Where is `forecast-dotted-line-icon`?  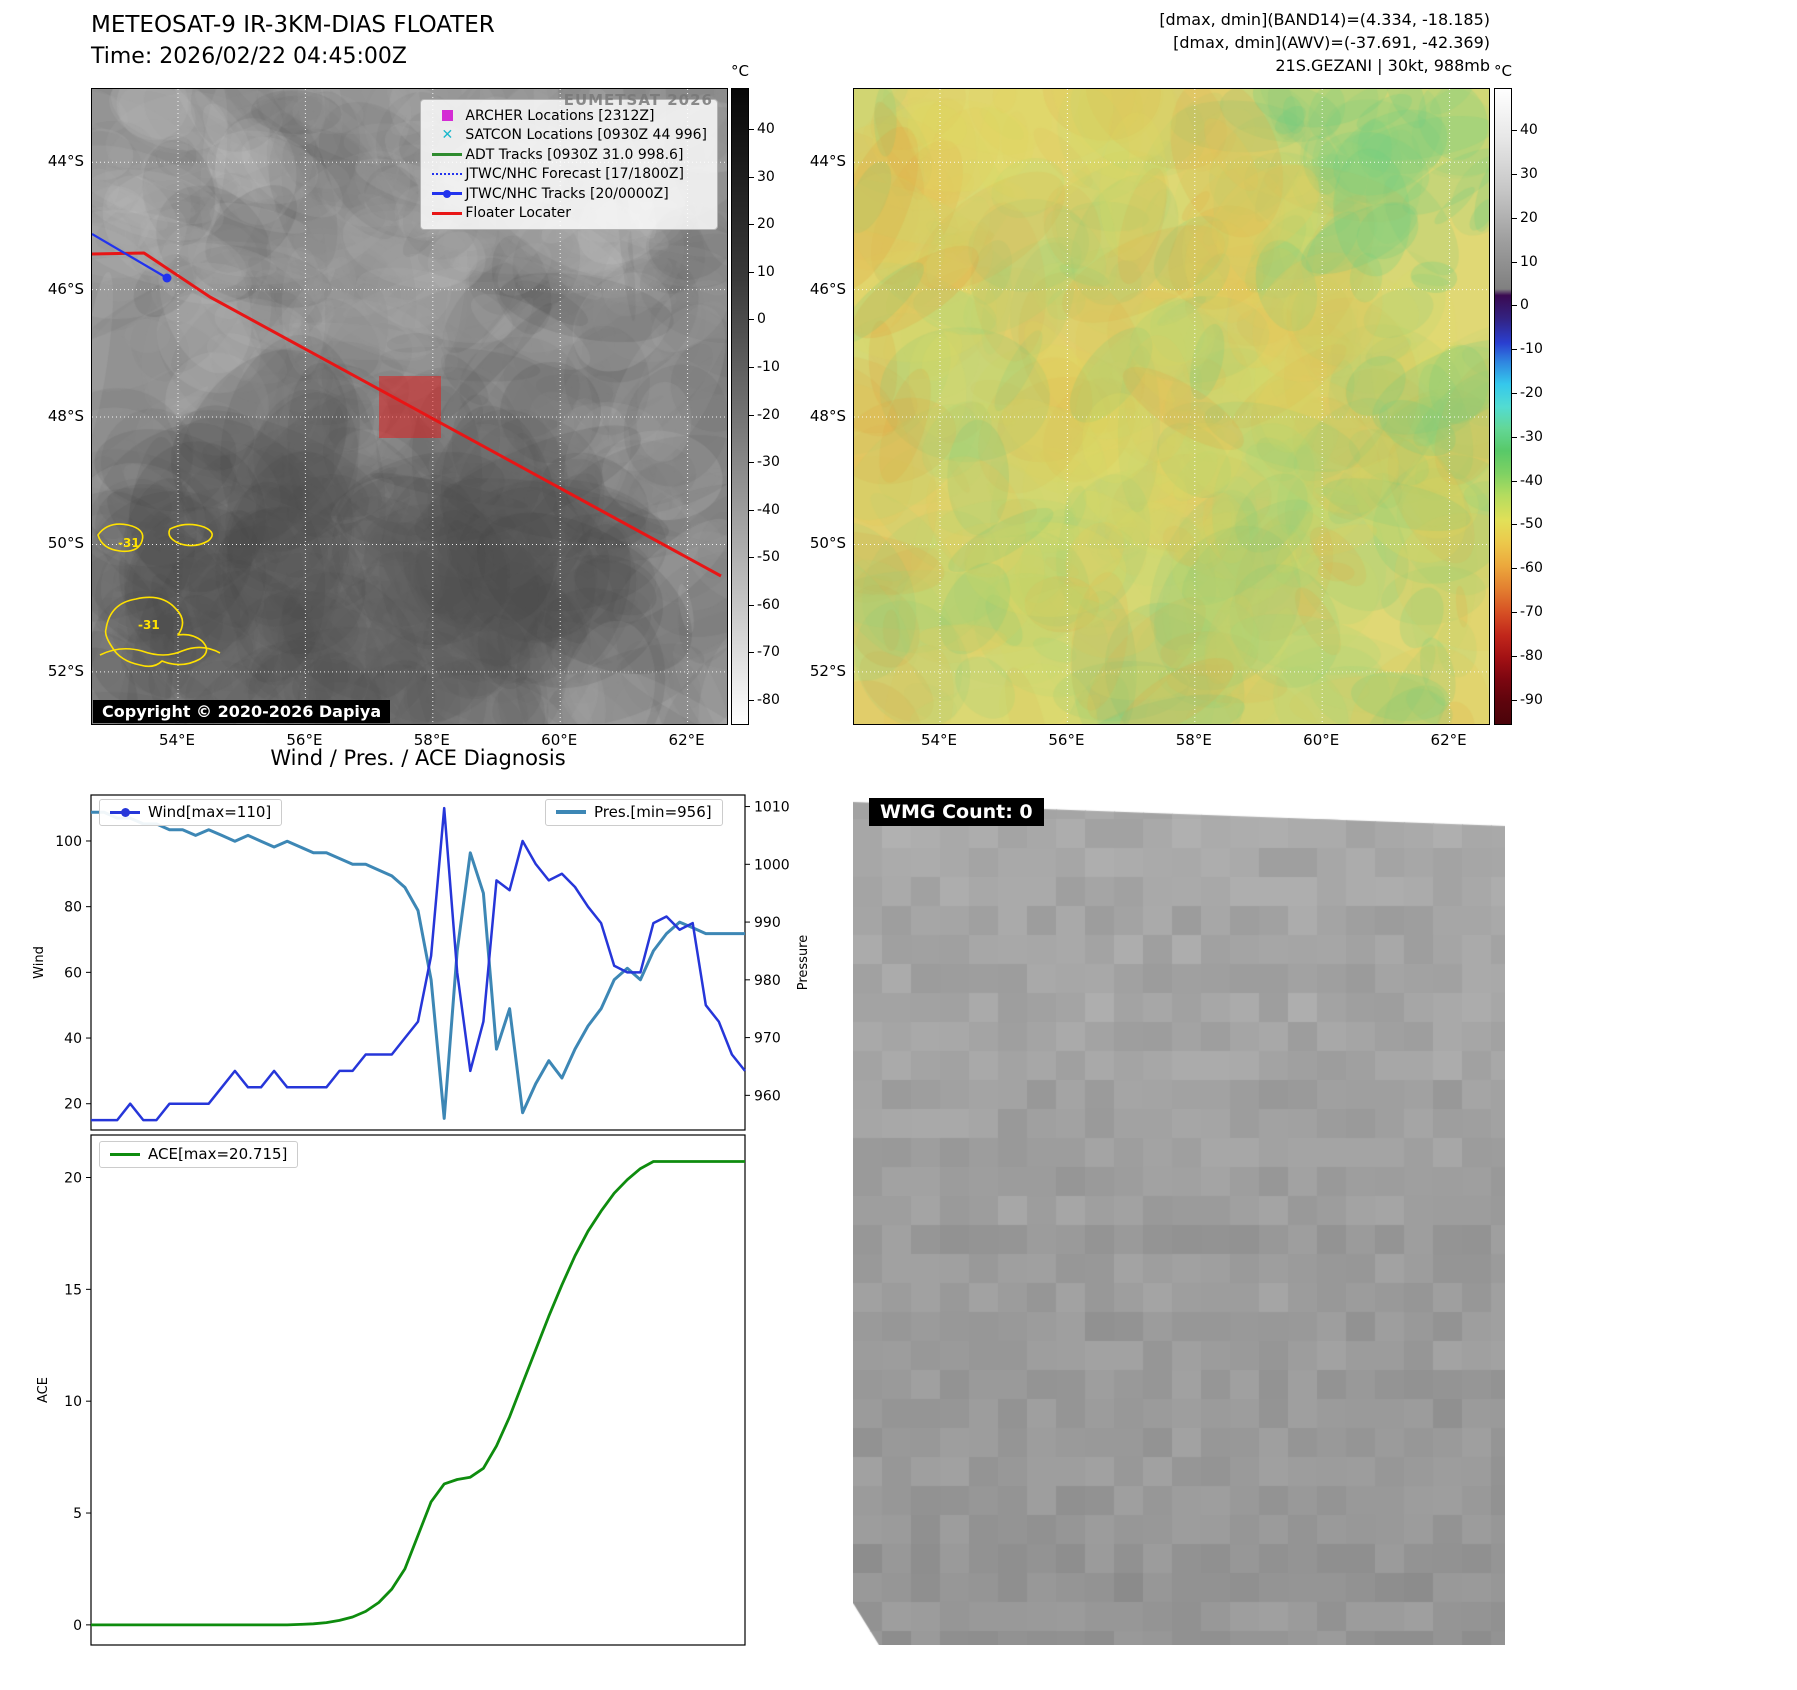
forecast-dotted-line-icon is located at coordinates (447, 174).